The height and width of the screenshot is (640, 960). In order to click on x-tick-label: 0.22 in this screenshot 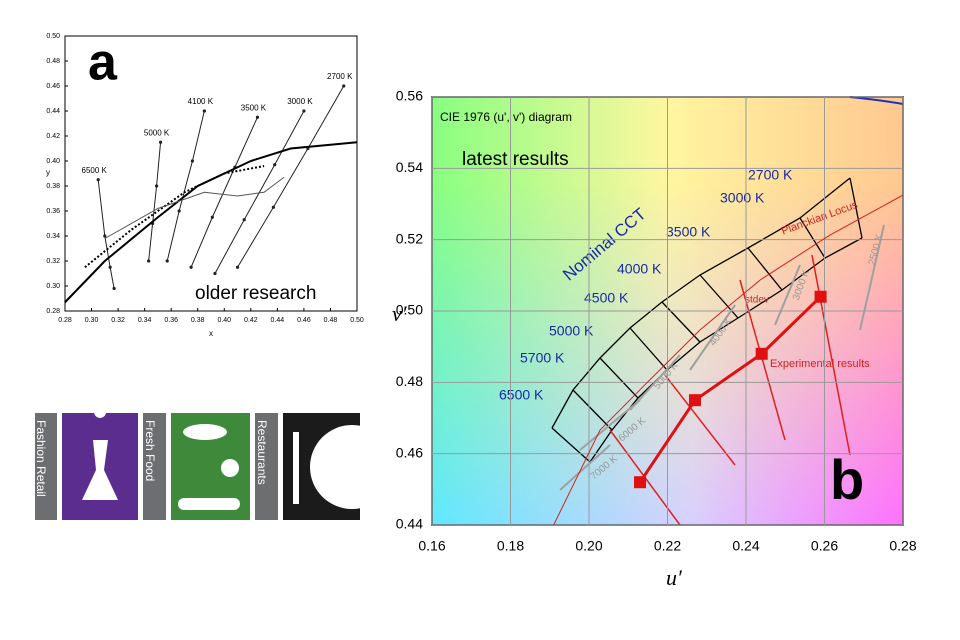, I will do `click(667, 546)`.